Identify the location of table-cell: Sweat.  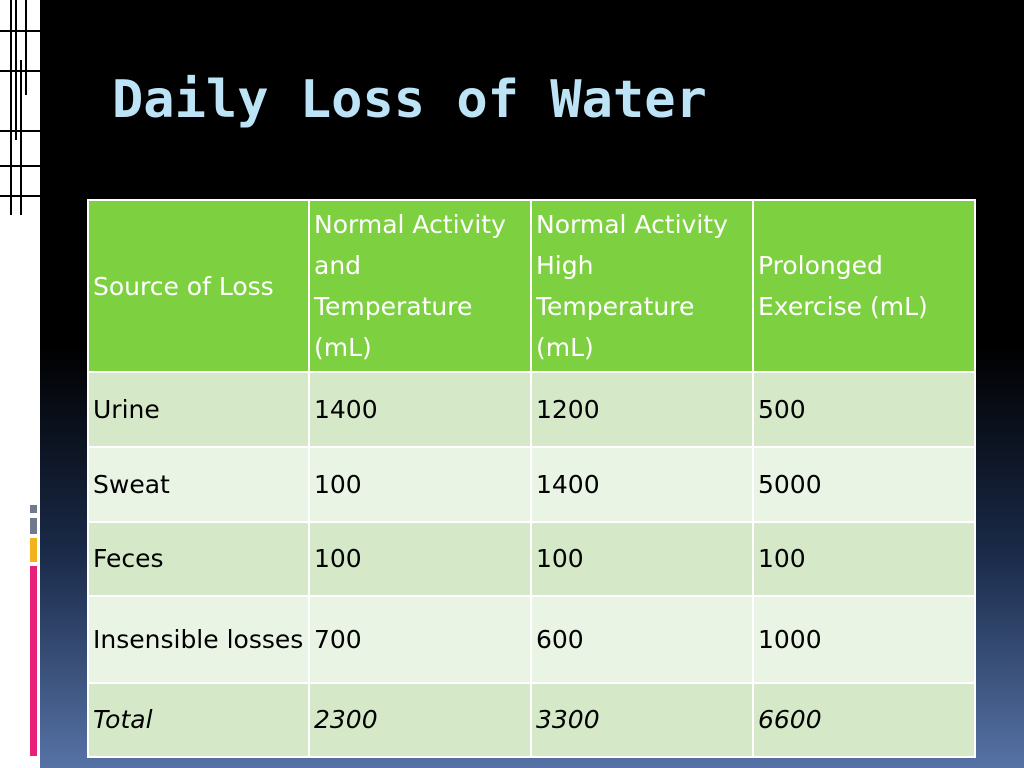
(198, 484).